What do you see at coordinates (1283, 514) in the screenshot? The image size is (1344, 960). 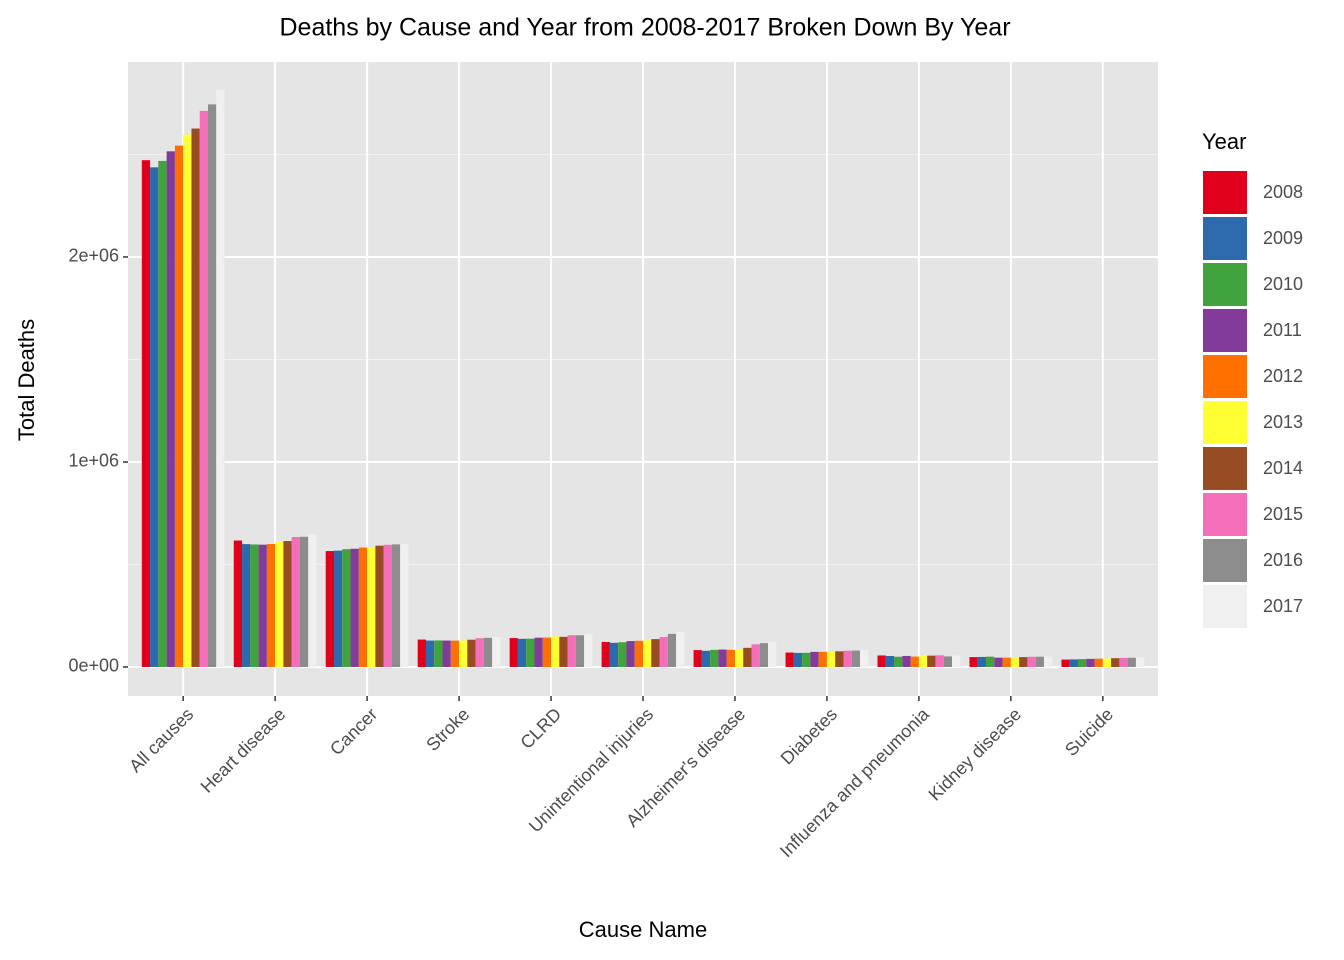 I see `legend-label: 2015` at bounding box center [1283, 514].